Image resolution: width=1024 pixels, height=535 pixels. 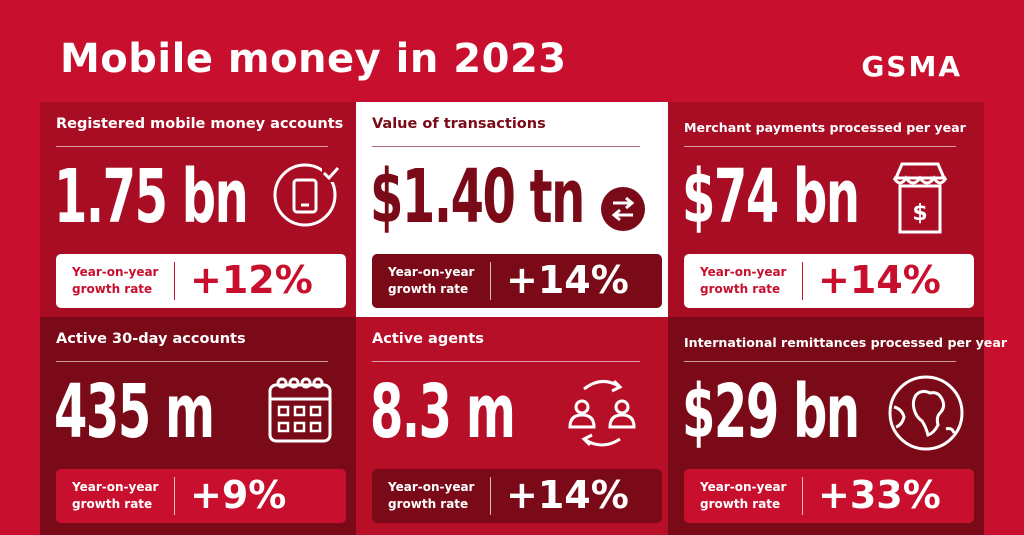 I want to click on growth-box: Year-on-year growth rate +12%, so click(x=201, y=281).